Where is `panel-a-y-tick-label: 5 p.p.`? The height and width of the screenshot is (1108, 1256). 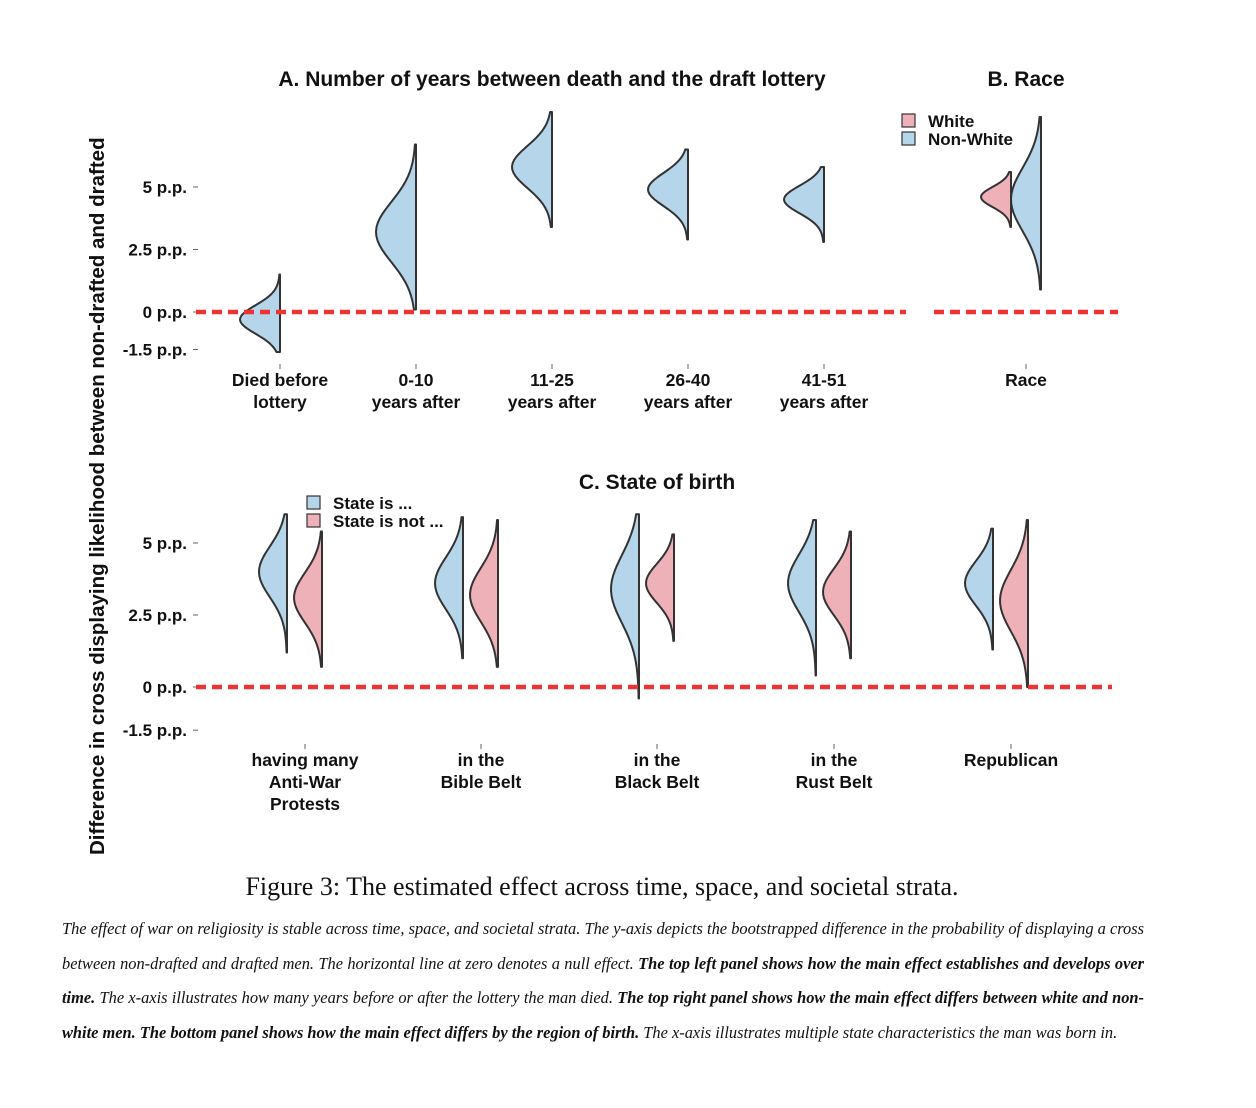 panel-a-y-tick-label: 5 p.p. is located at coordinates (165, 187).